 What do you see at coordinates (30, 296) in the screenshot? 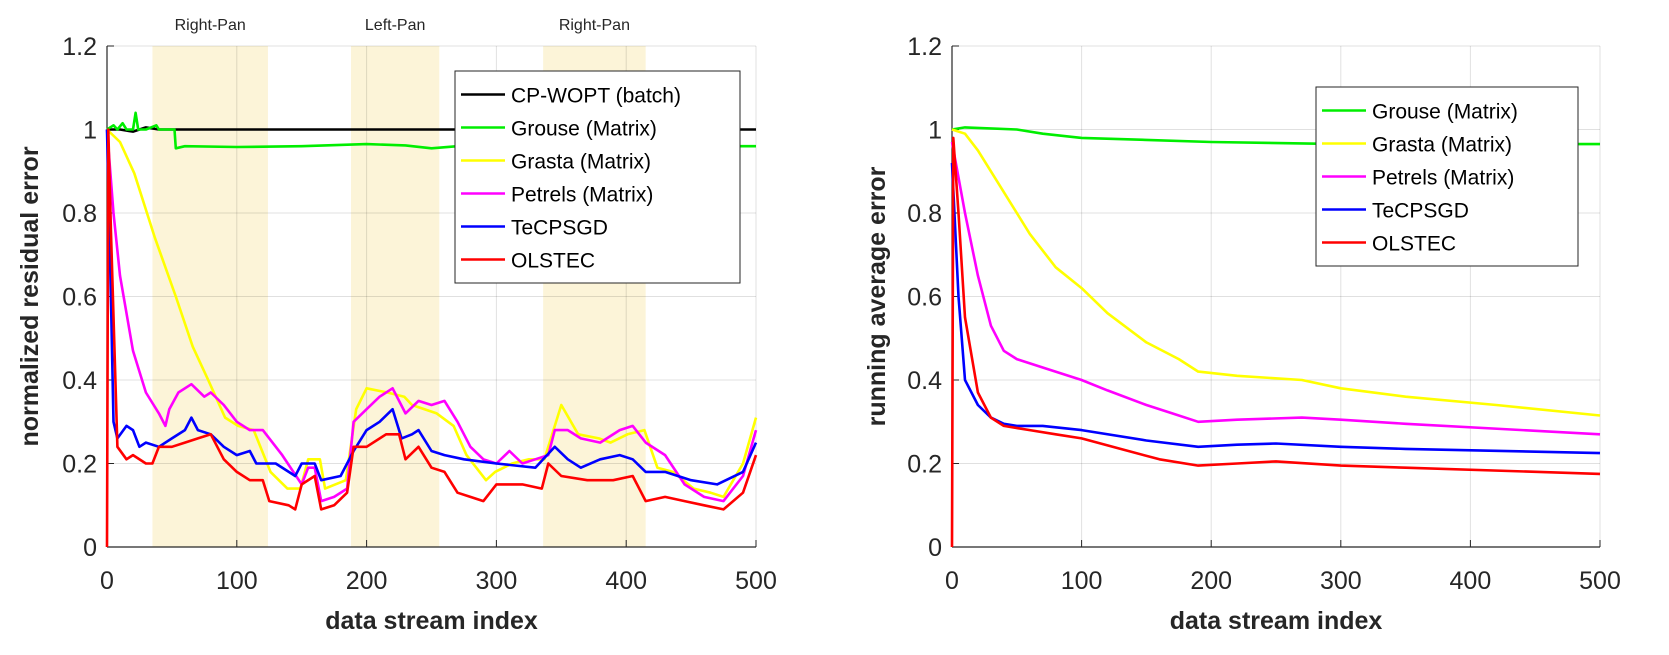
I see `y-axis-label: normalized residual error` at bounding box center [30, 296].